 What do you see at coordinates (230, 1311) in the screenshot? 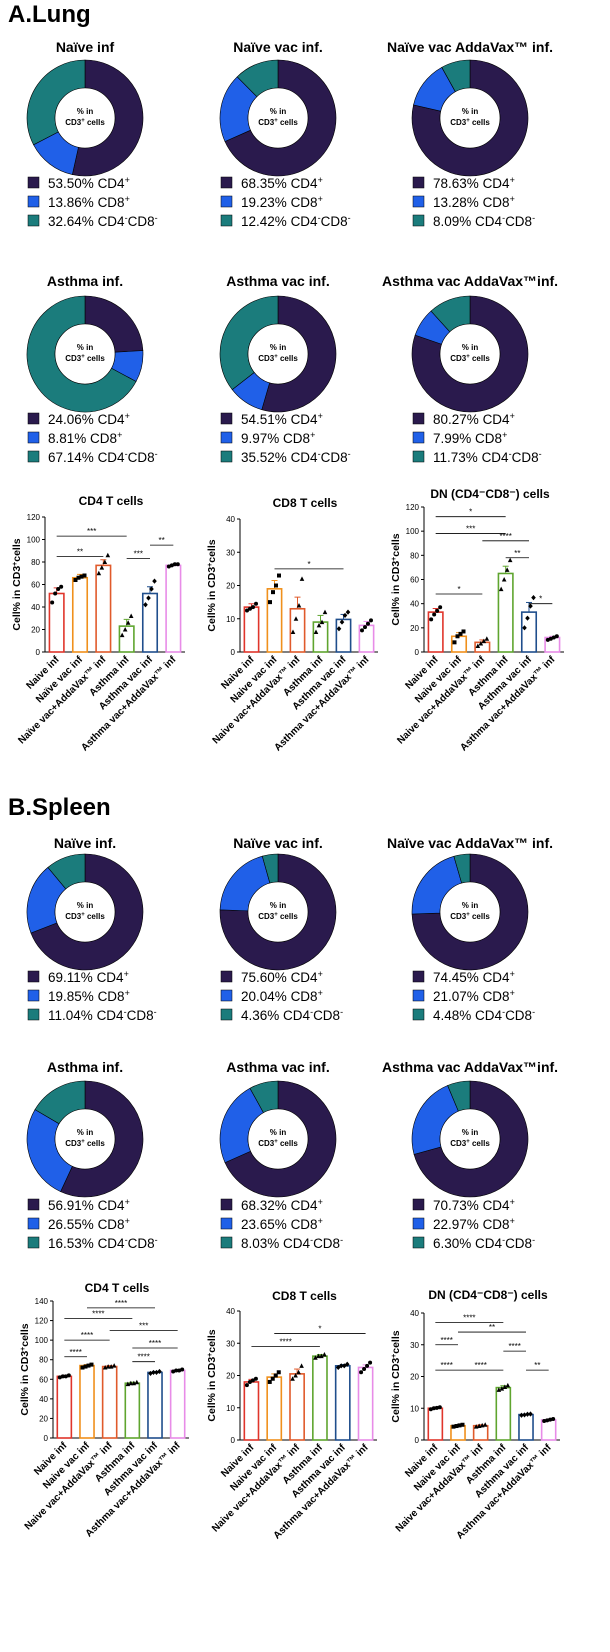
I see `y-tick-label: 40` at bounding box center [230, 1311].